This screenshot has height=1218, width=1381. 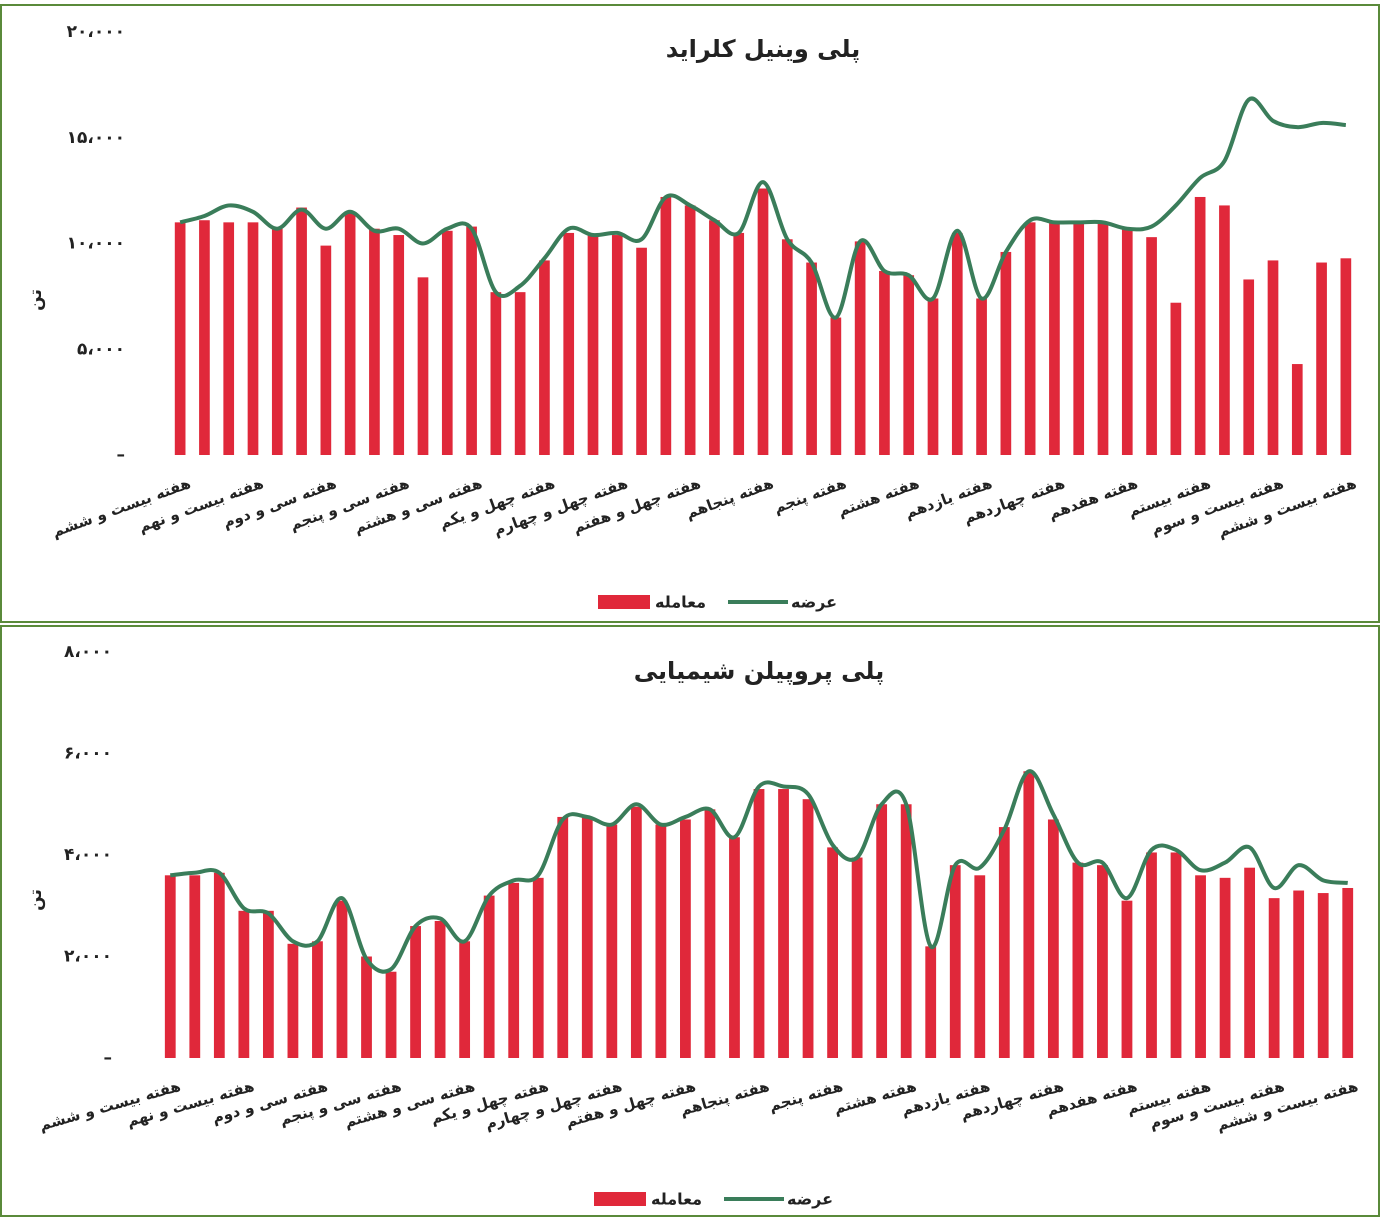 What do you see at coordinates (96, 138) in the screenshot?
I see `y-tick-label: ۱۵،۰۰۰` at bounding box center [96, 138].